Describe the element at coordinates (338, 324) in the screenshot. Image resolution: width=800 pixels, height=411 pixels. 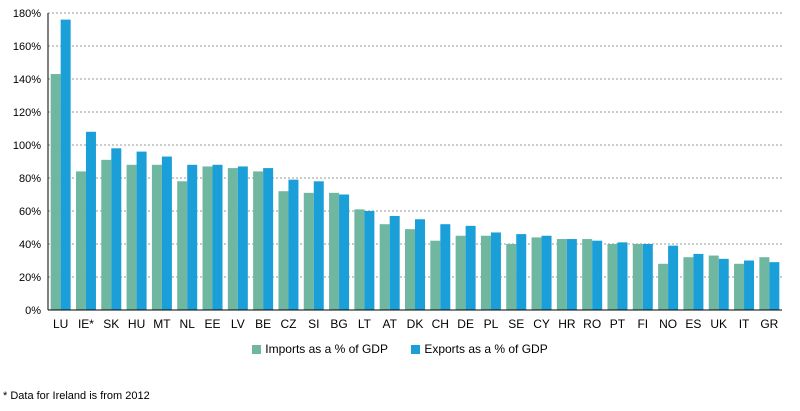
I see `x-tick-label: BG` at that location.